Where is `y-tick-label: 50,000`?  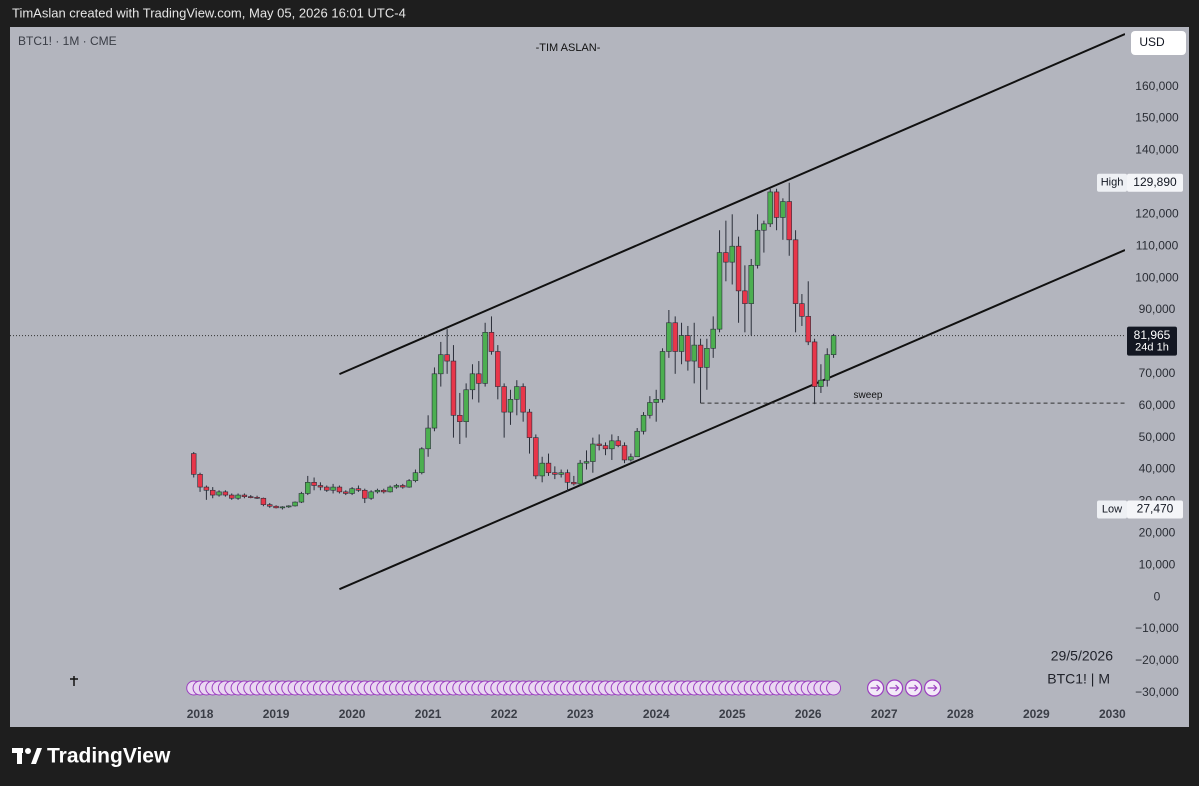 y-tick-label: 50,000 is located at coordinates (1157, 437).